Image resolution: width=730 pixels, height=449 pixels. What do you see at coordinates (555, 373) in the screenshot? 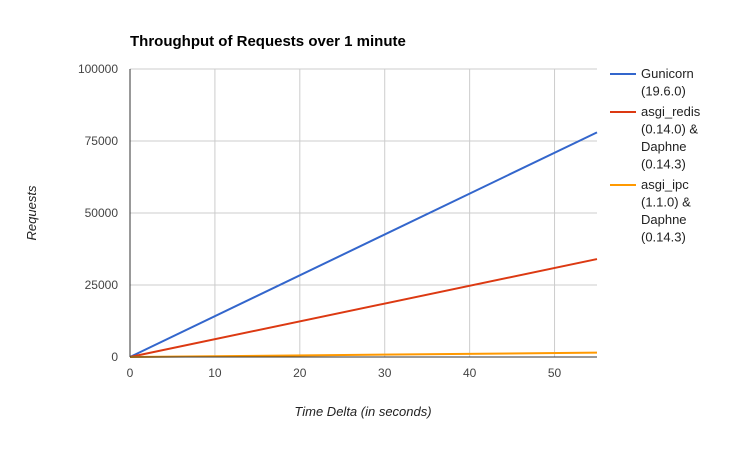
I see `x-tick-label: 50` at bounding box center [555, 373].